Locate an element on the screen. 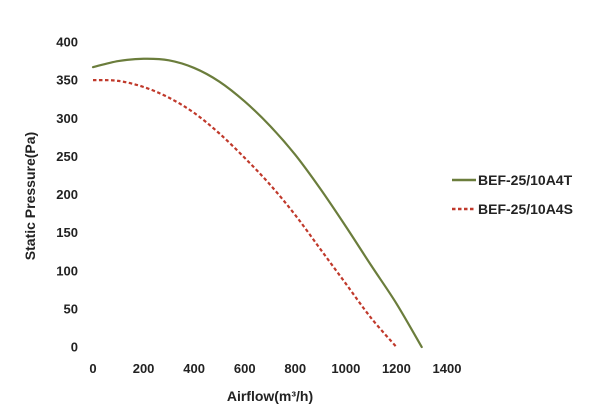 The height and width of the screenshot is (418, 598). y-tick-label: 200 is located at coordinates (67, 194).